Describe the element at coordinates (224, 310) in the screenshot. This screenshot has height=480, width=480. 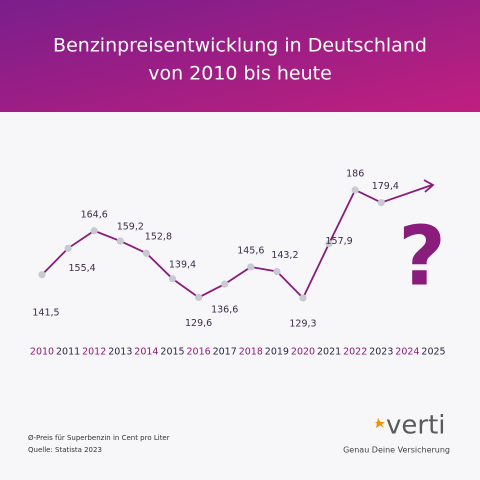
I see `value-label: 136,6` at that location.